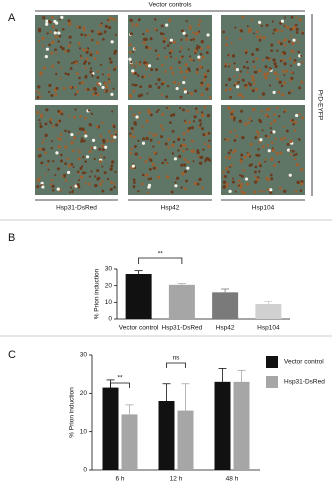 The width and height of the screenshot is (332, 500). I want to click on legend-swatch, so click(272, 362).